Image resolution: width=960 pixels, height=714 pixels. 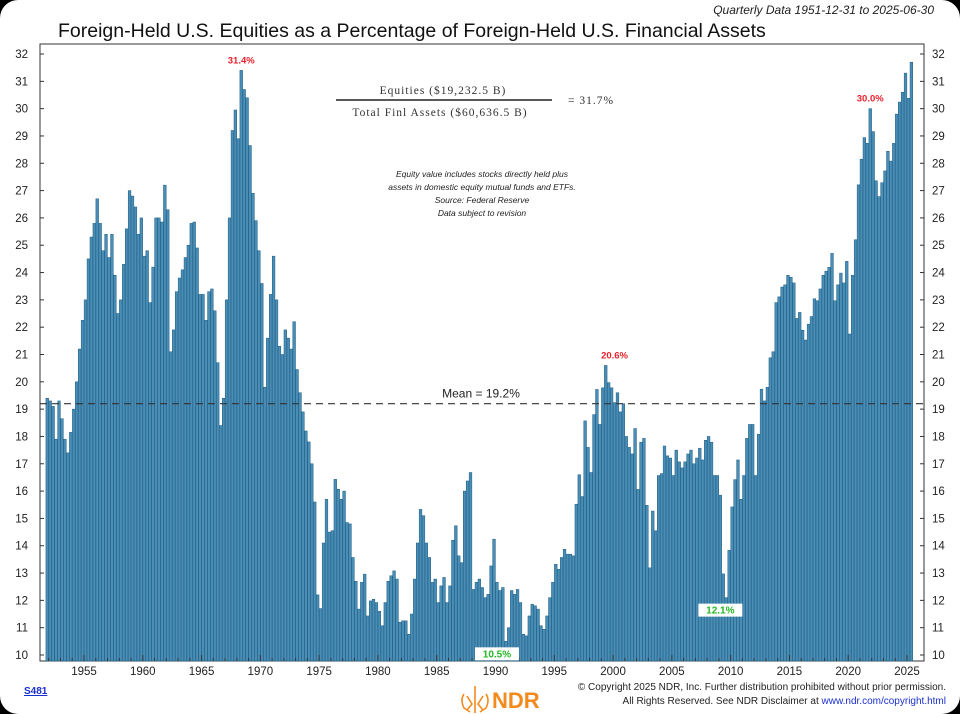 What do you see at coordinates (884, 701) in the screenshot?
I see `disclaimer-link: www.ndr.com/copyright.html` at bounding box center [884, 701].